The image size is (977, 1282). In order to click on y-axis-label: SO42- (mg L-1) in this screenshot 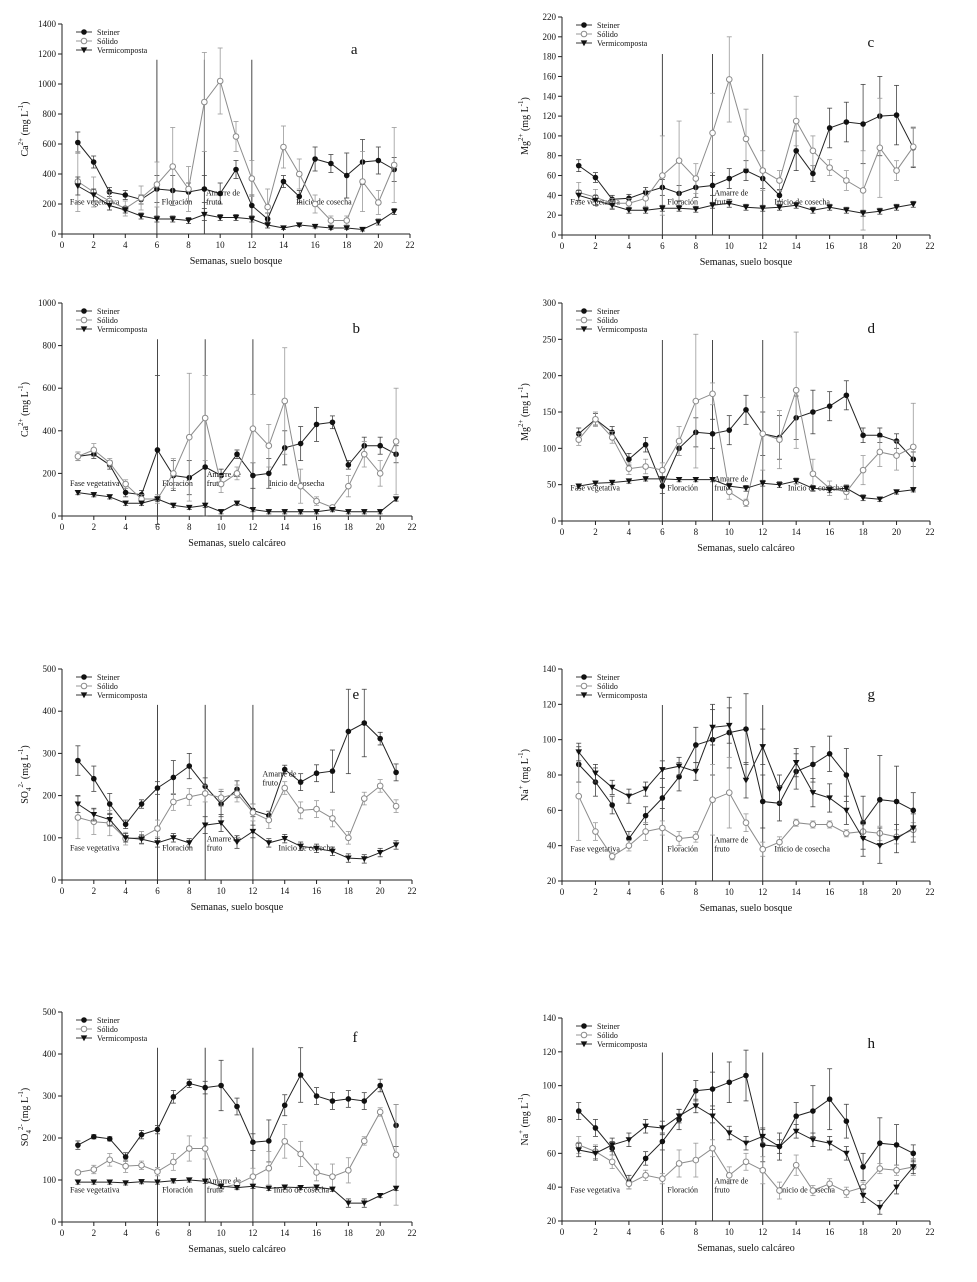, I will do `click(25, 774)`.